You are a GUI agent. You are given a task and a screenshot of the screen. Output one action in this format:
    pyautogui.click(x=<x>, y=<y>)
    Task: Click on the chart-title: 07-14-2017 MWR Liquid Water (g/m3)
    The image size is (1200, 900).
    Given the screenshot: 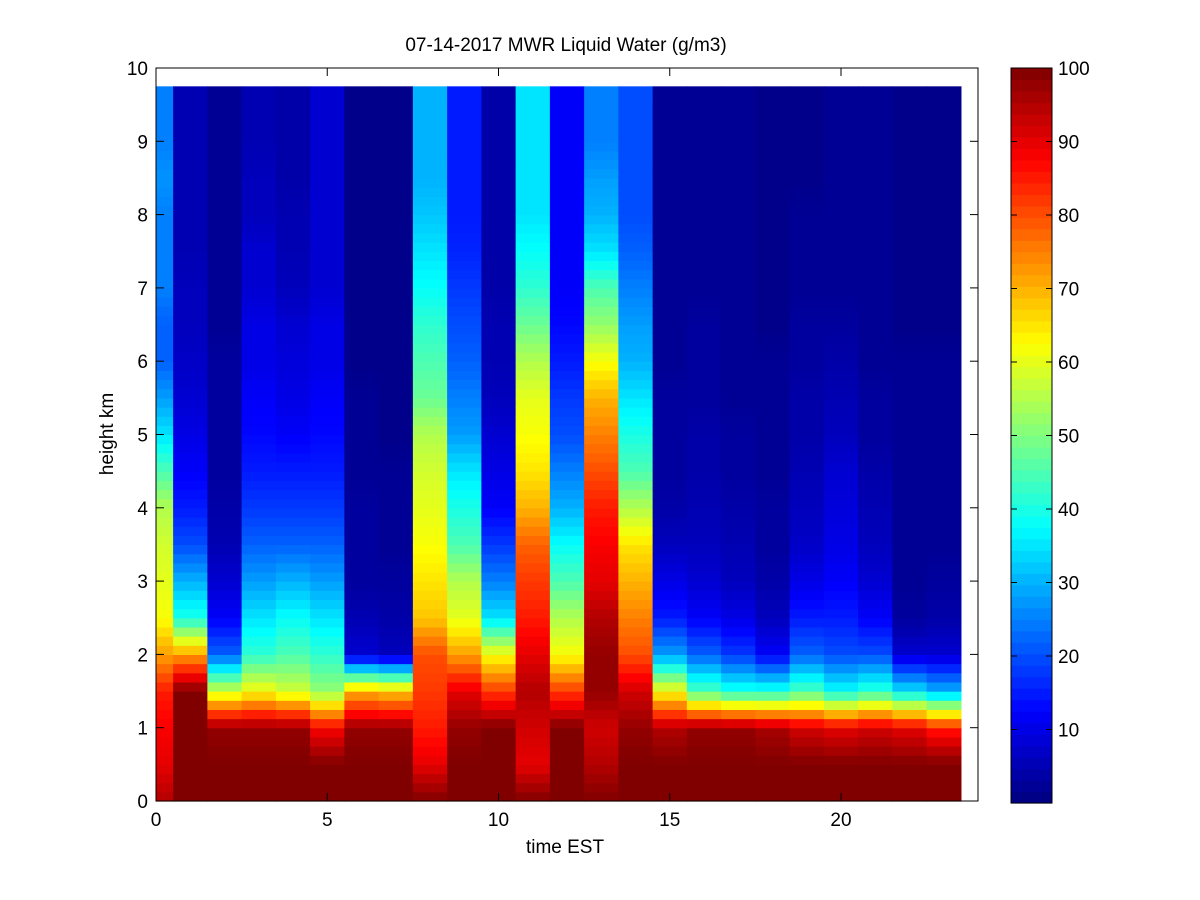 What is the action you would take?
    pyautogui.click(x=565, y=45)
    